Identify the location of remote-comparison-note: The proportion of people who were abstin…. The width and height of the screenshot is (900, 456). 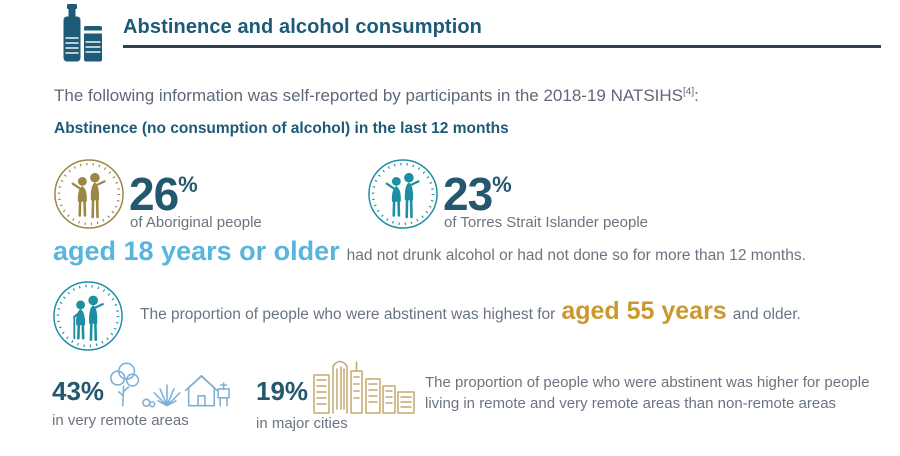
(647, 393).